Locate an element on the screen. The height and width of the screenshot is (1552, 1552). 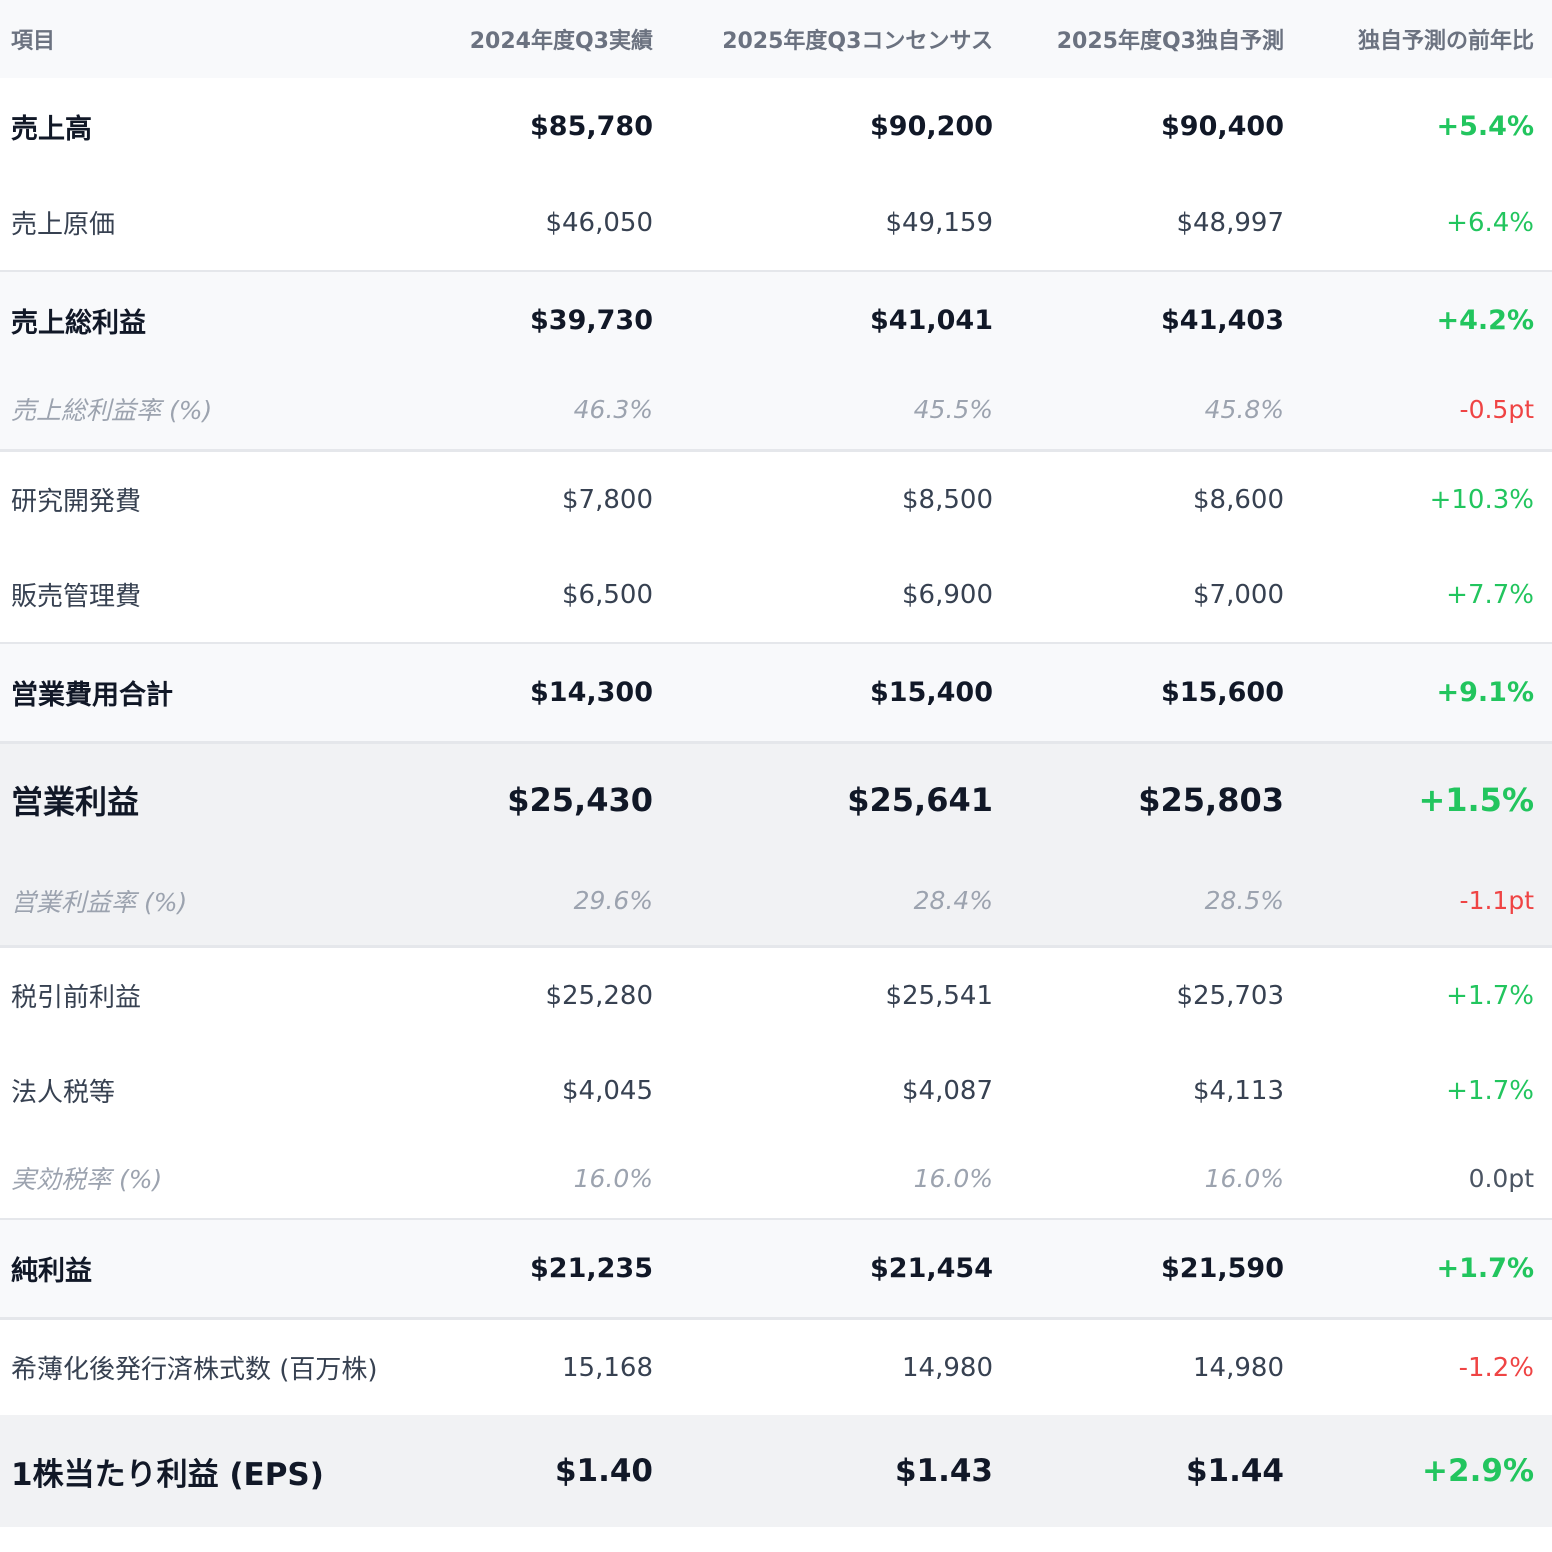
cell-consensus: 28.4% is located at coordinates (833, 901).